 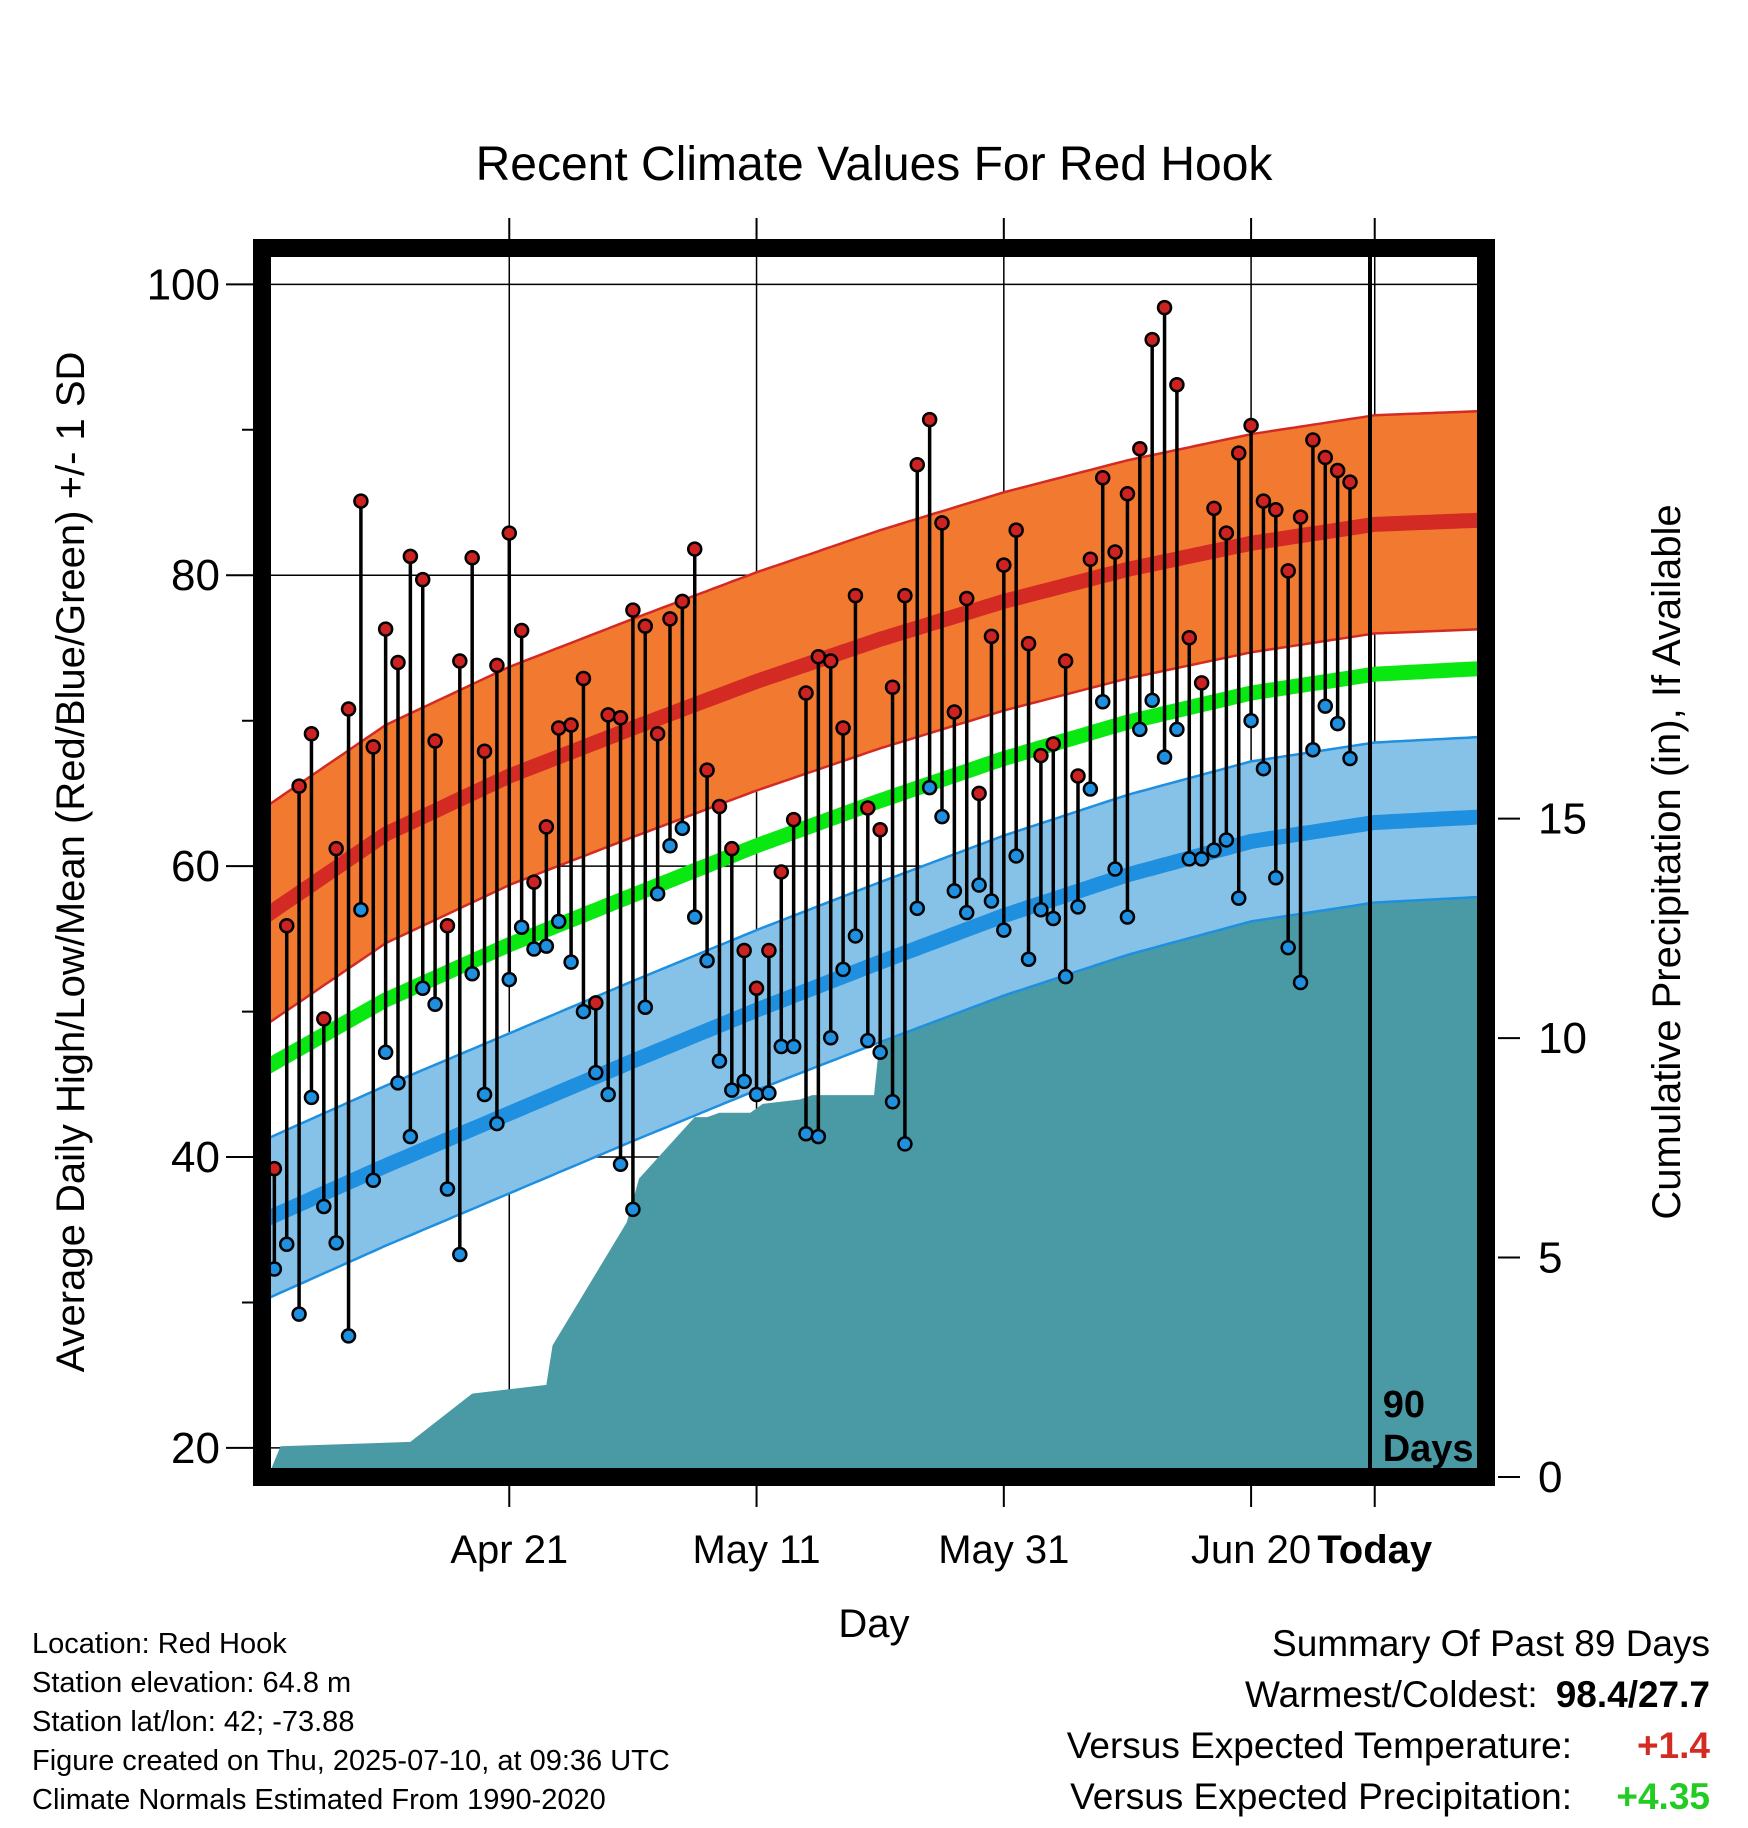 What do you see at coordinates (195, 575) in the screenshot?
I see `y-tick-label: 80` at bounding box center [195, 575].